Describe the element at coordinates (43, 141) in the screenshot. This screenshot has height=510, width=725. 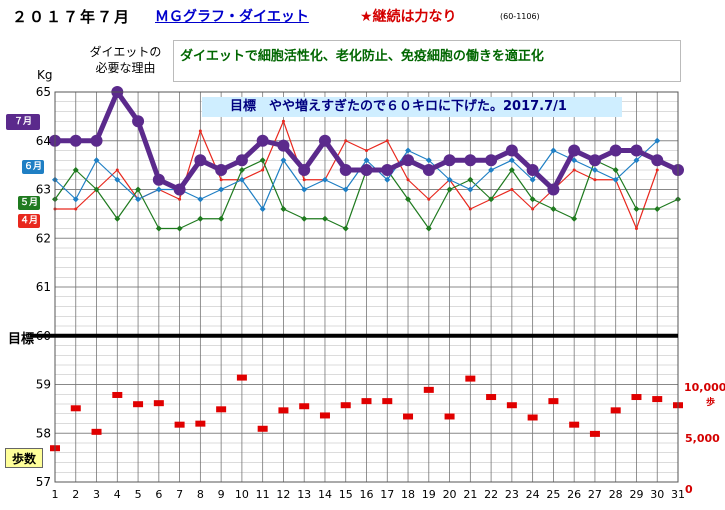
I see `y-tick-label: 64` at that location.